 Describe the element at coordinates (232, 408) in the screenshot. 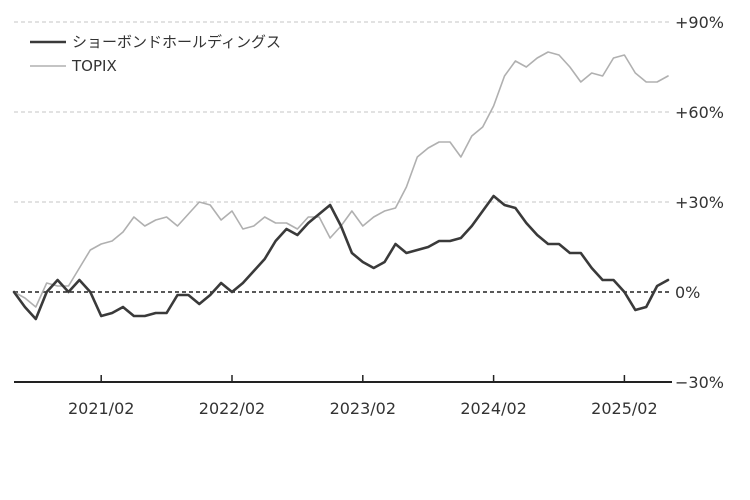

I see `x-tick-label: 2022/02` at that location.